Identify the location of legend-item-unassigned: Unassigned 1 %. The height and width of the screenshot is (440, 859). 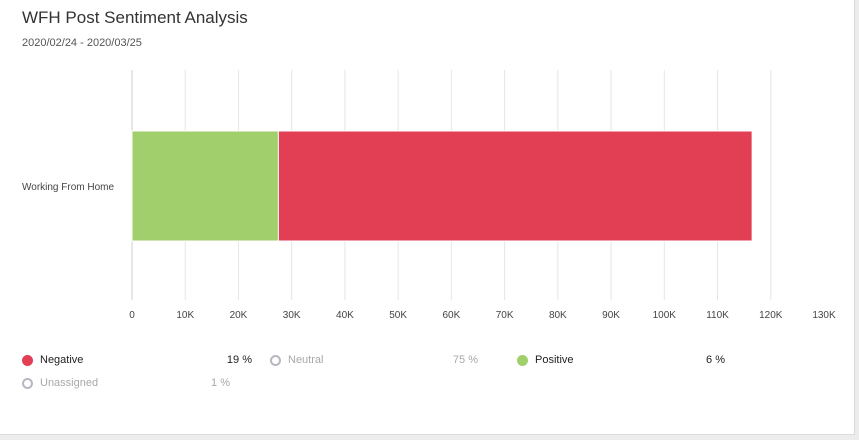
(127, 384).